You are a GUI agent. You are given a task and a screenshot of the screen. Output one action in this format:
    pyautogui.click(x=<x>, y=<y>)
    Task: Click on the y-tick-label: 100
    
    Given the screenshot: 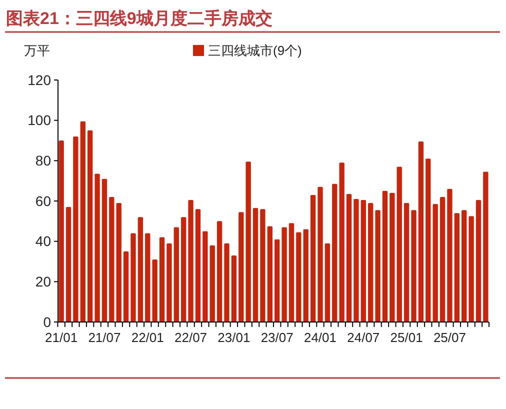 What is the action you would take?
    pyautogui.click(x=40, y=120)
    